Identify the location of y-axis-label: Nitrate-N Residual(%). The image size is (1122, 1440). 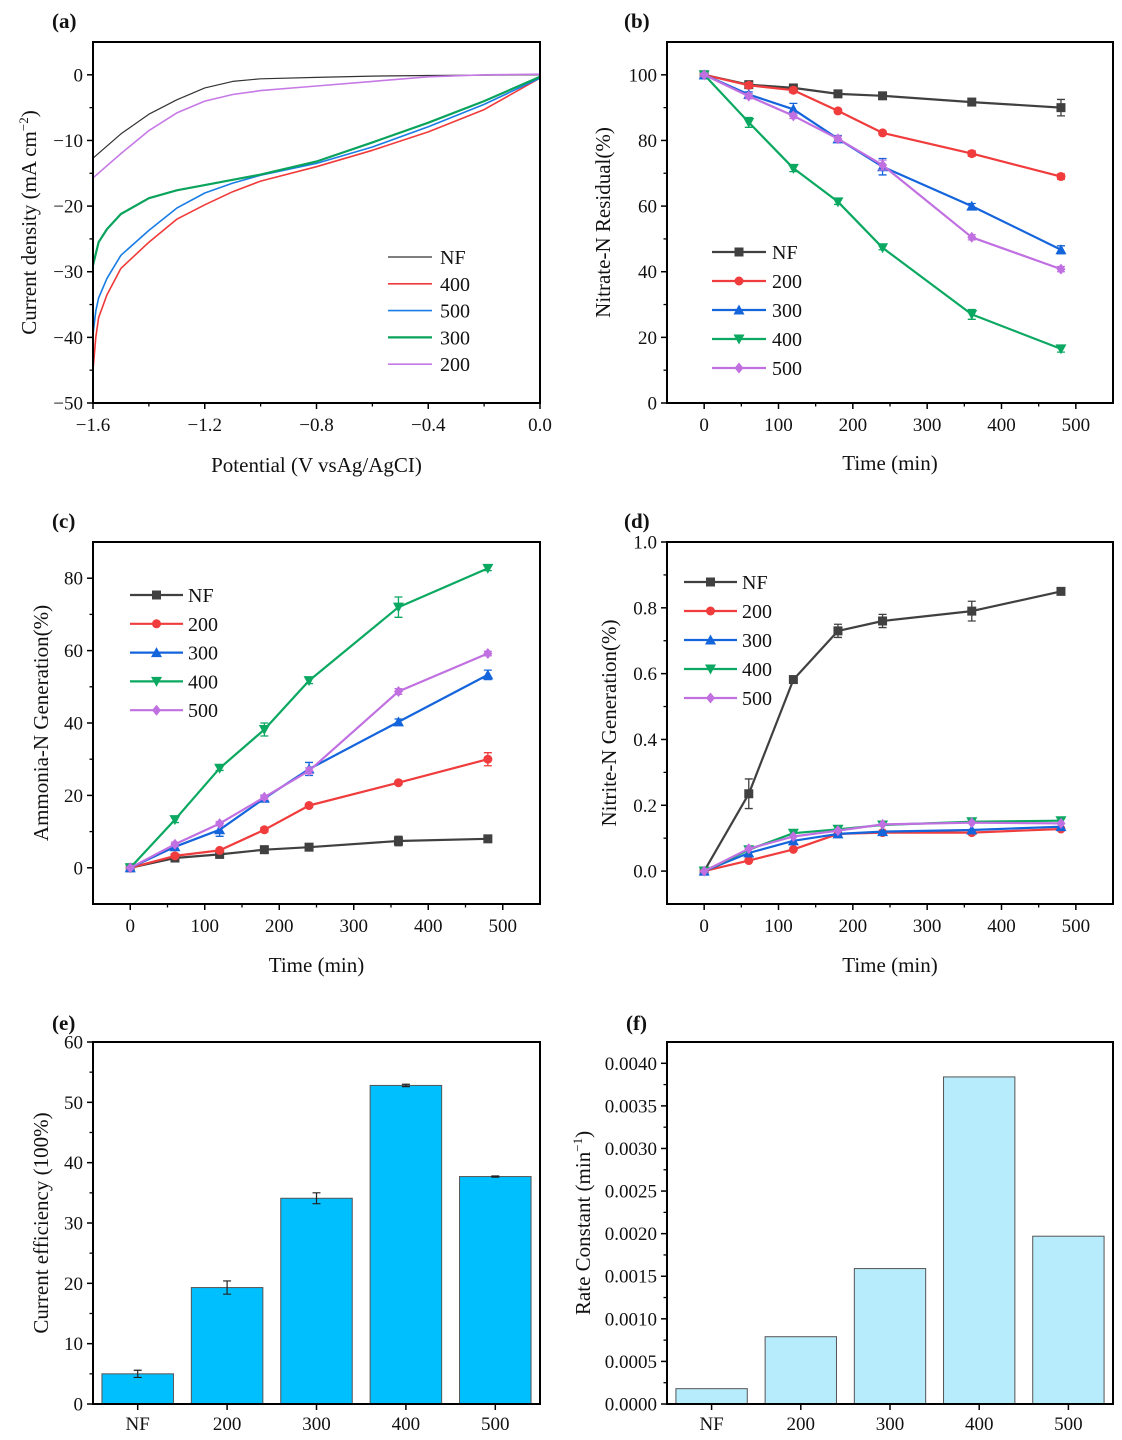
(603, 222).